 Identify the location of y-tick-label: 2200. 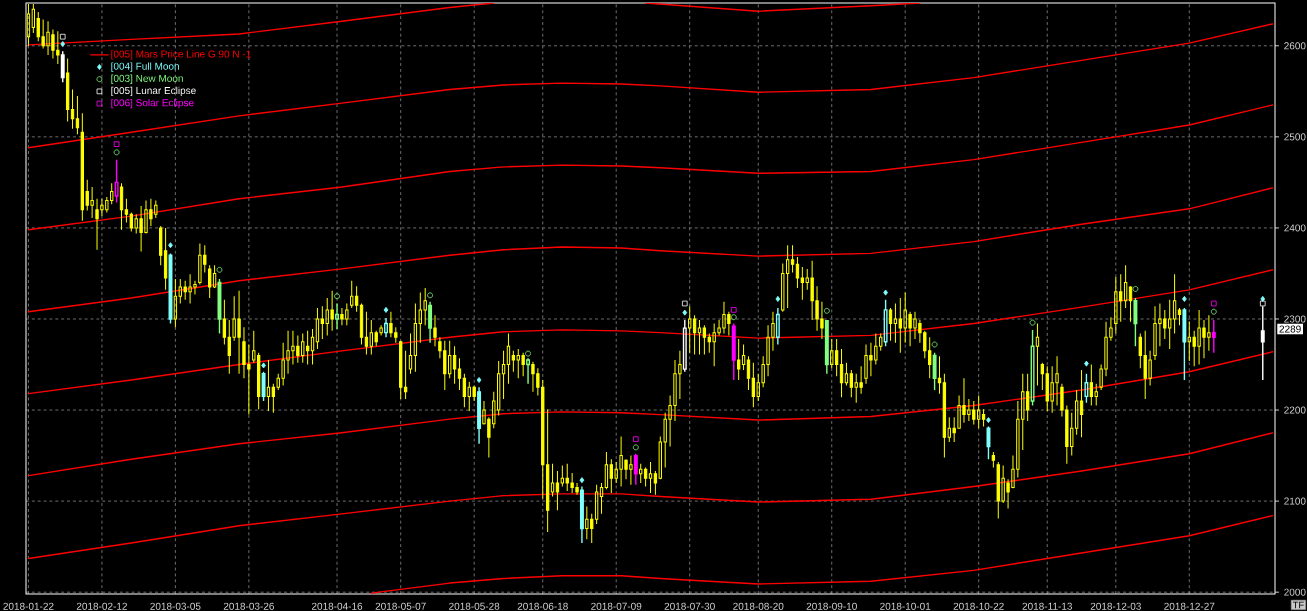
(1295, 410).